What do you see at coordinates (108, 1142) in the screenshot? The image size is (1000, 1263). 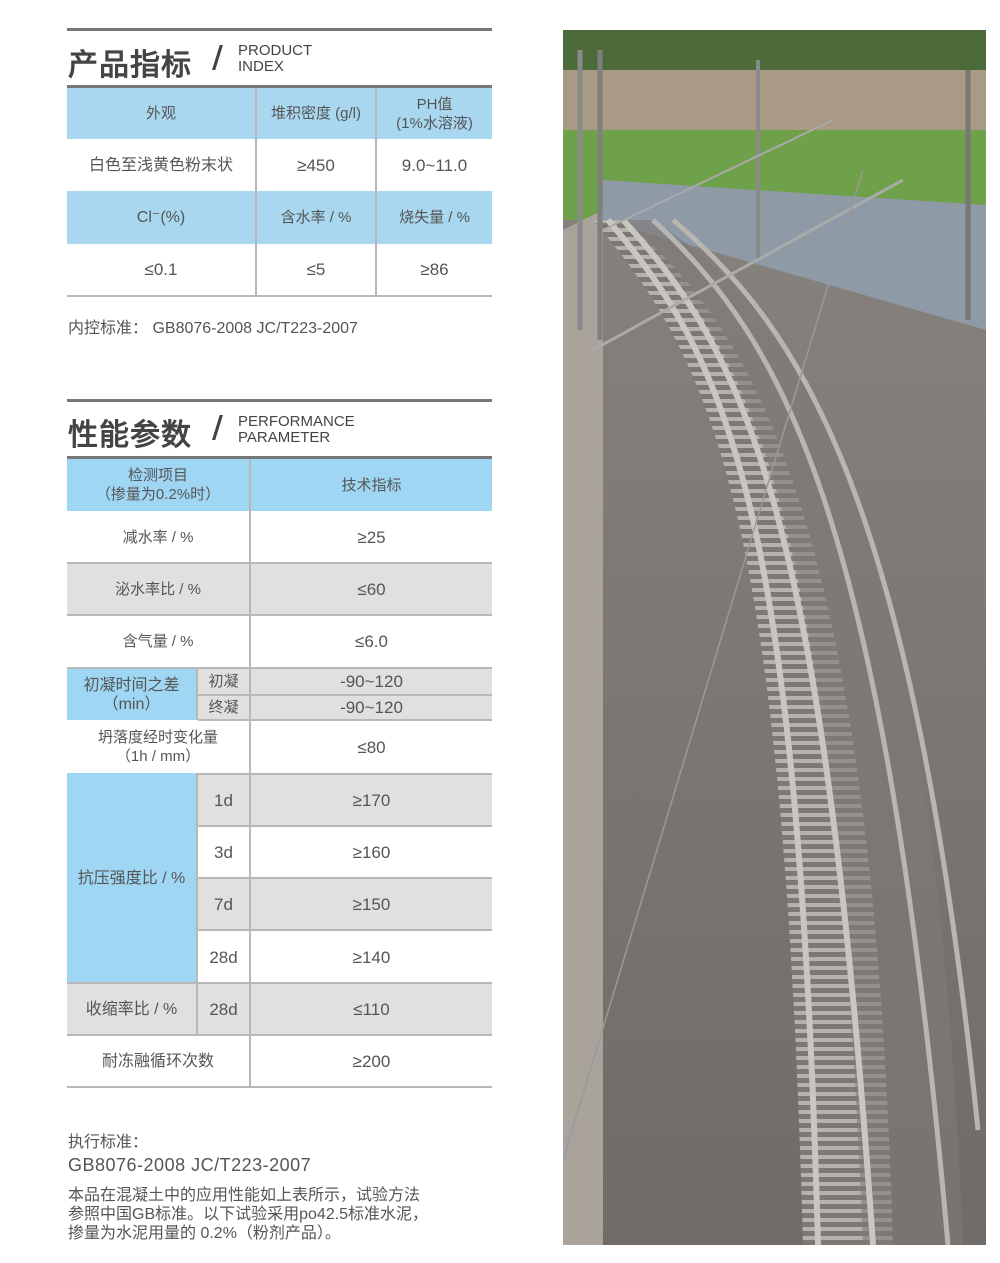 I see `standard-label: 执行标准：` at bounding box center [108, 1142].